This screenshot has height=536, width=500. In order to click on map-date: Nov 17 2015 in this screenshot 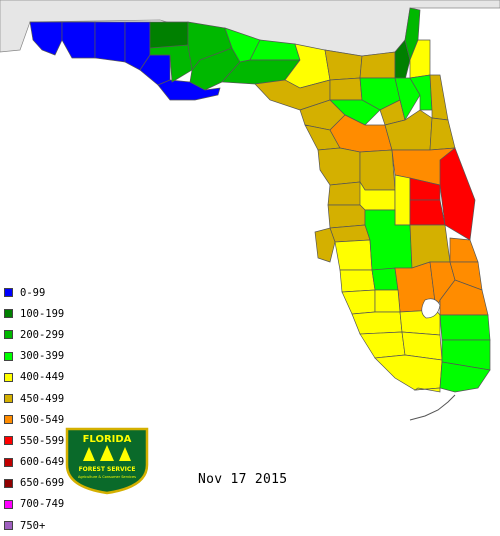, I will do `click(243, 479)`.